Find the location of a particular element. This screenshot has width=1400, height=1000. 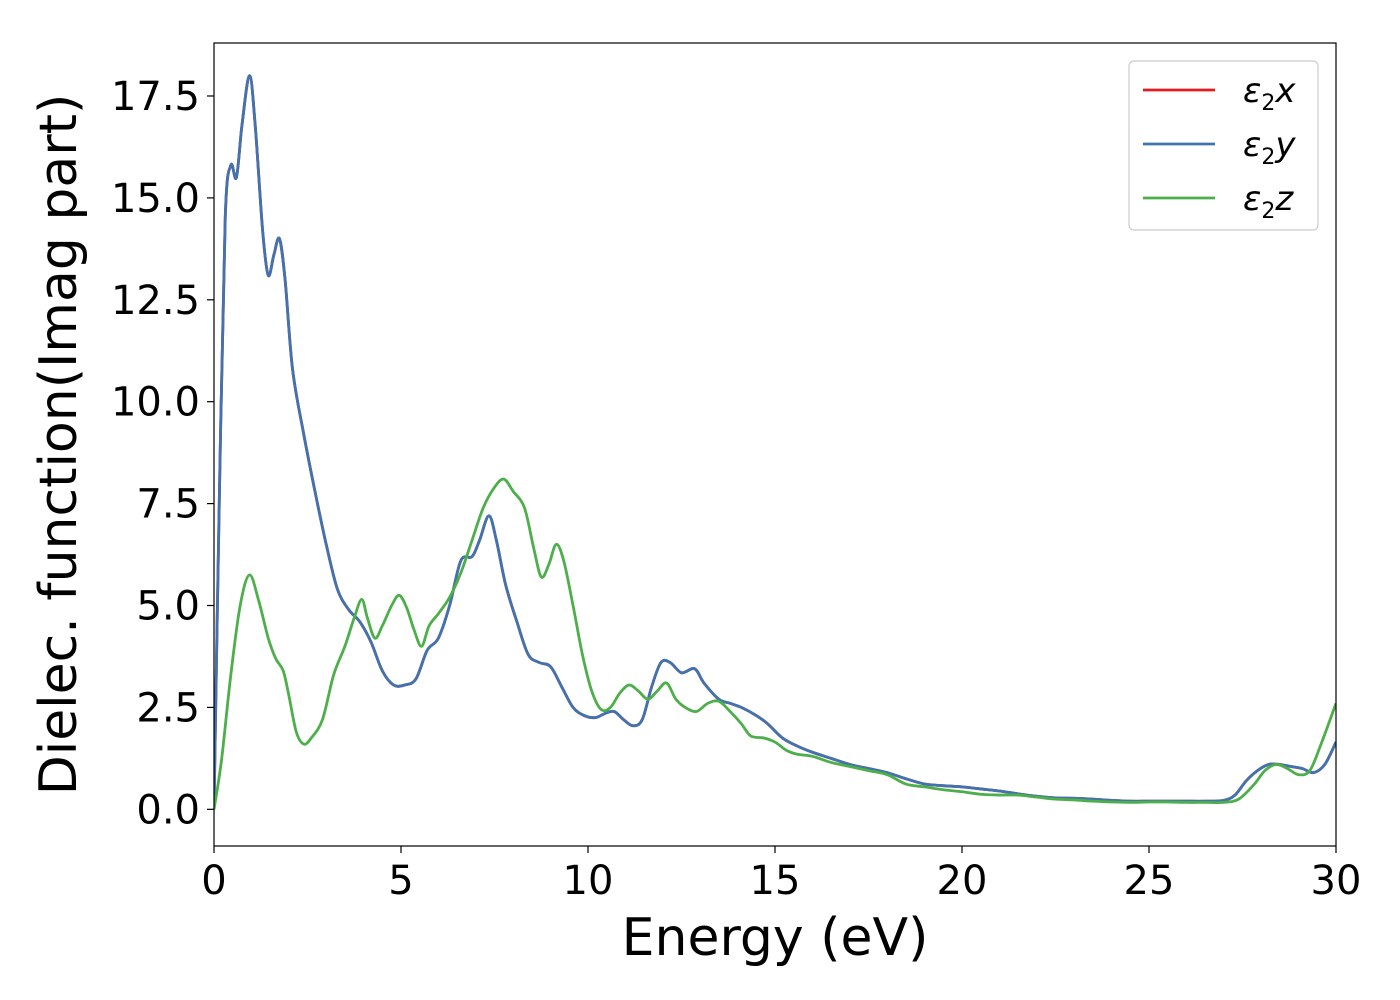

legend-variable: x is located at coordinates (1285, 91).